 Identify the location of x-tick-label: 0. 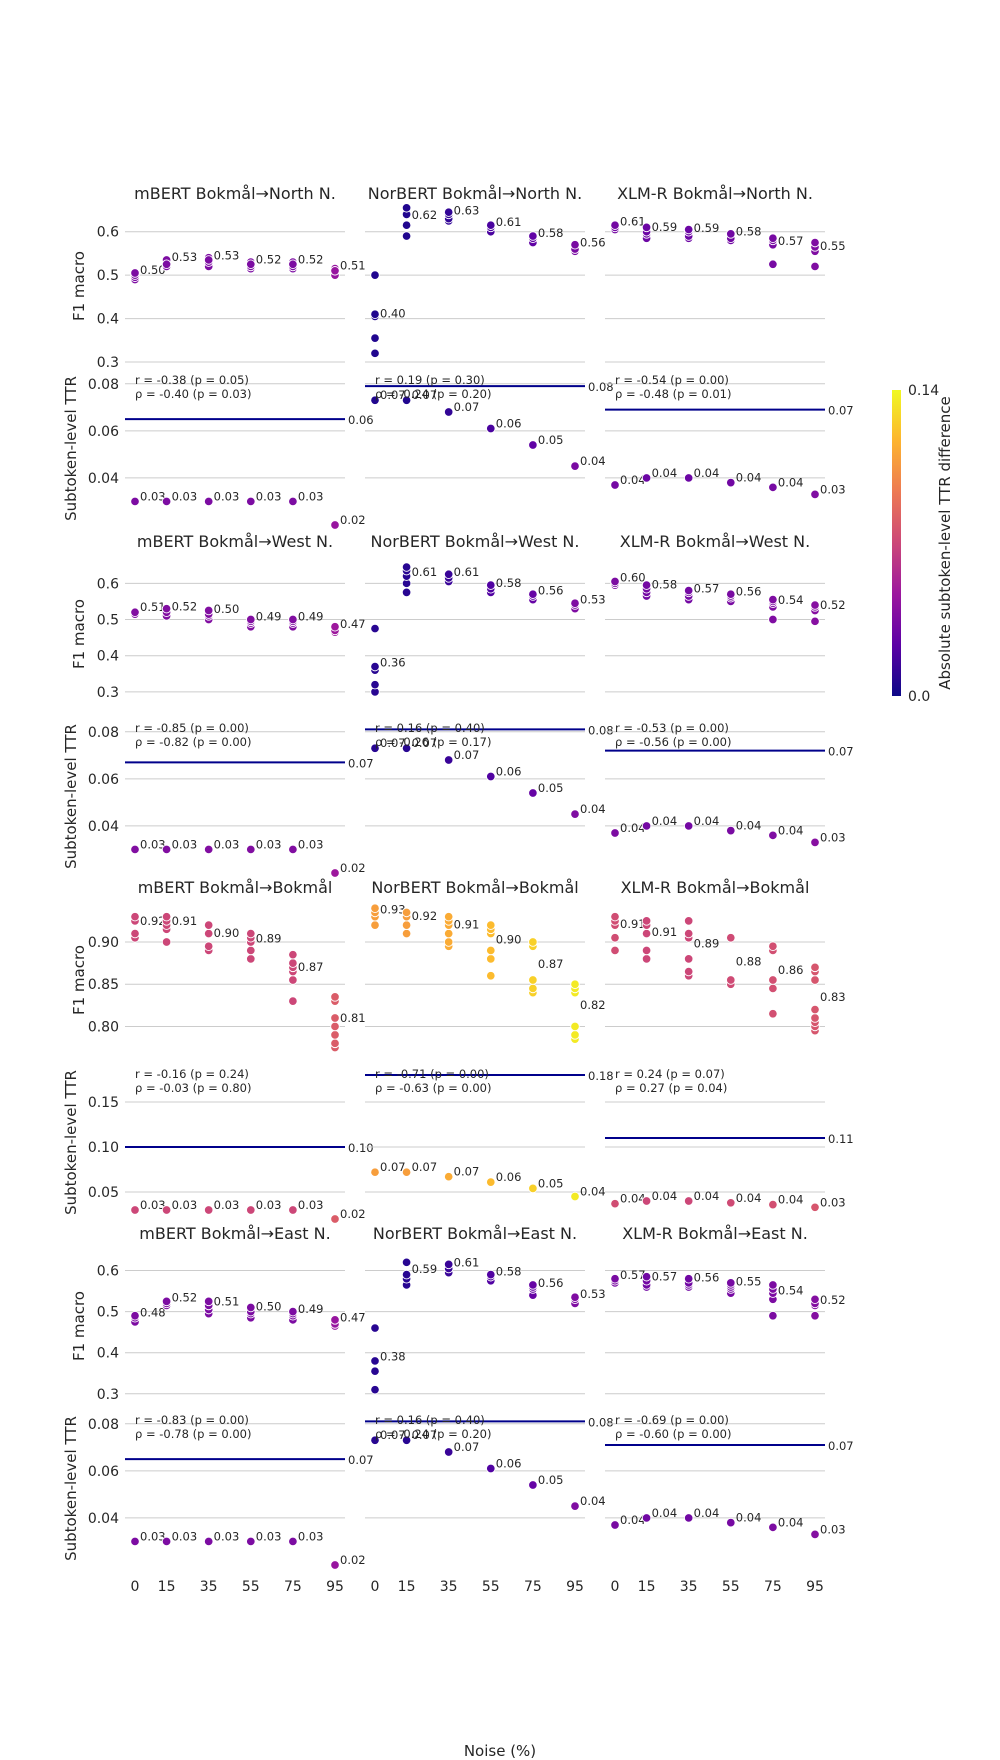
(375, 1587).